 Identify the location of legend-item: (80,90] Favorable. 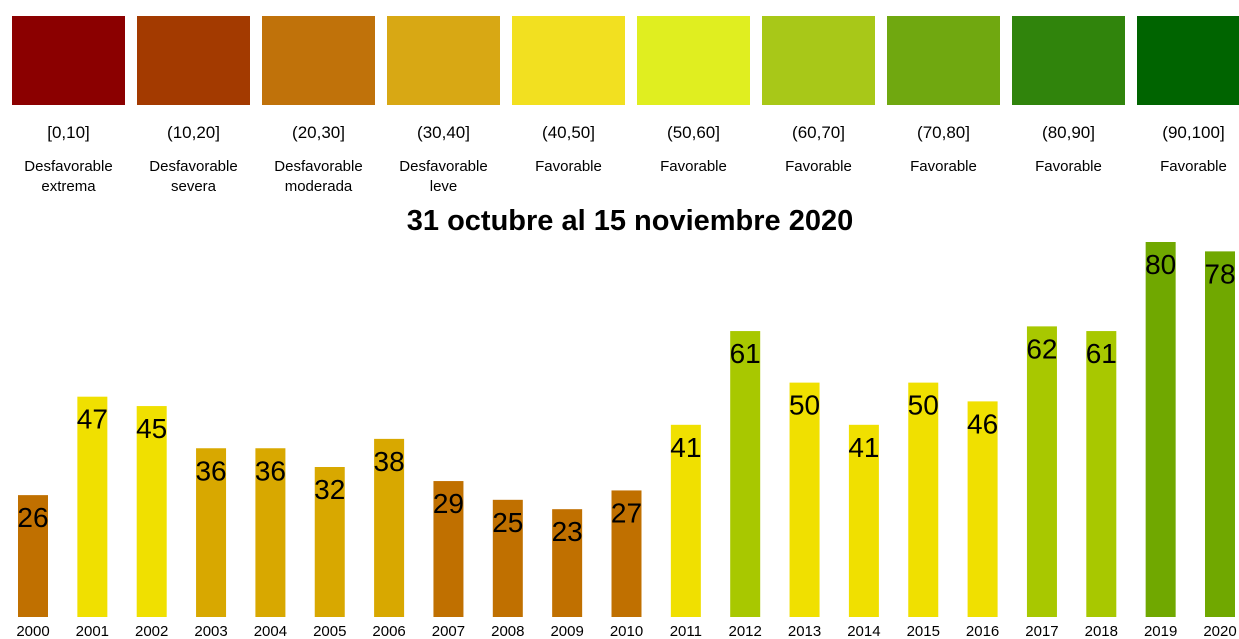
(1068, 96).